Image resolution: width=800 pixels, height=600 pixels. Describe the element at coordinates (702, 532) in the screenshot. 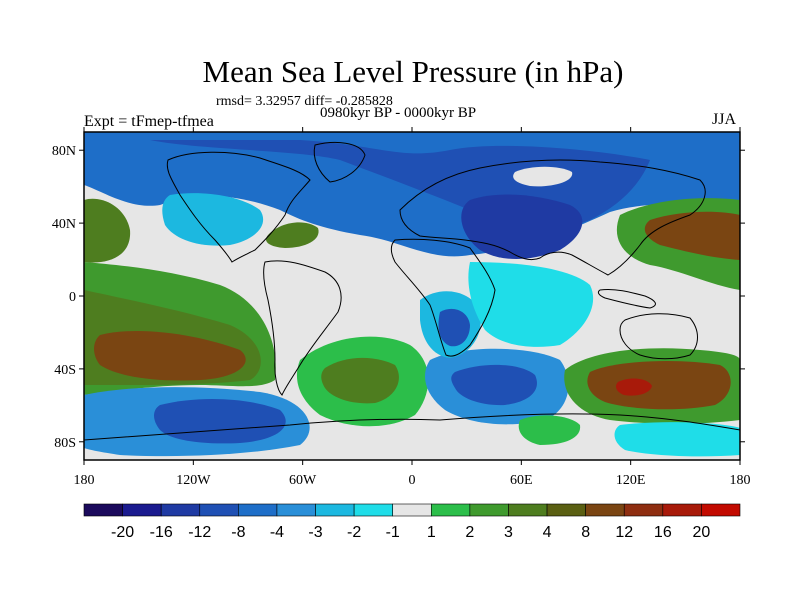

I see `colorbar-label: 20` at that location.